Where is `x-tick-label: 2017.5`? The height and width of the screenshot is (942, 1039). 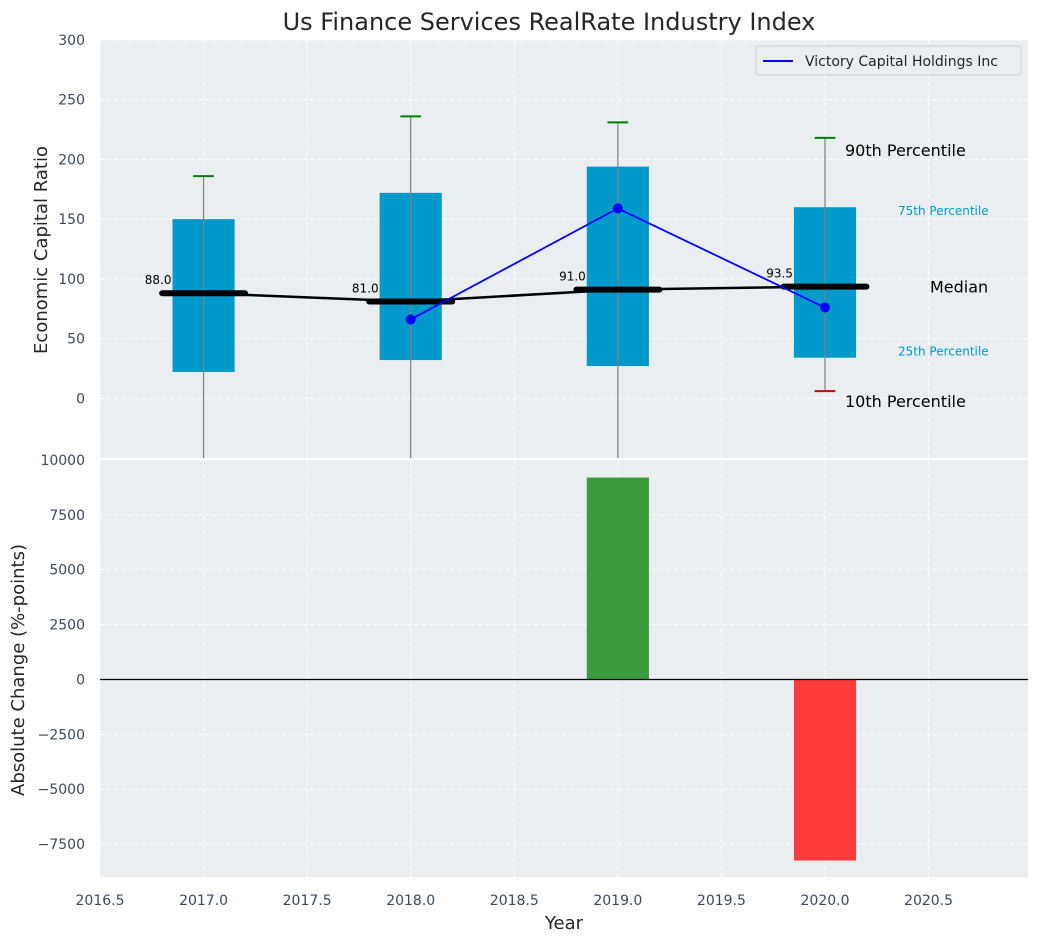
x-tick-label: 2017.5 is located at coordinates (307, 901).